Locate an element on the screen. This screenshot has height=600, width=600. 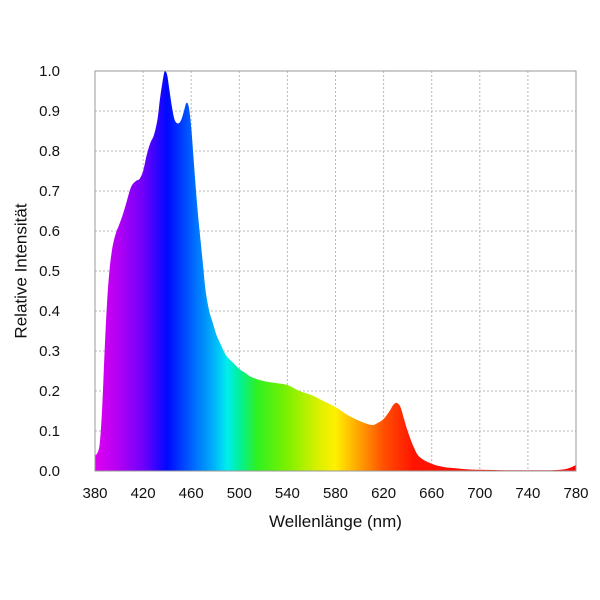
y-tick-labels: 0.0 0.1 0.2 0.3 0.4 0.5 0.6 0.7 0.8 0.9 1.0 is located at coordinates (49, 271).